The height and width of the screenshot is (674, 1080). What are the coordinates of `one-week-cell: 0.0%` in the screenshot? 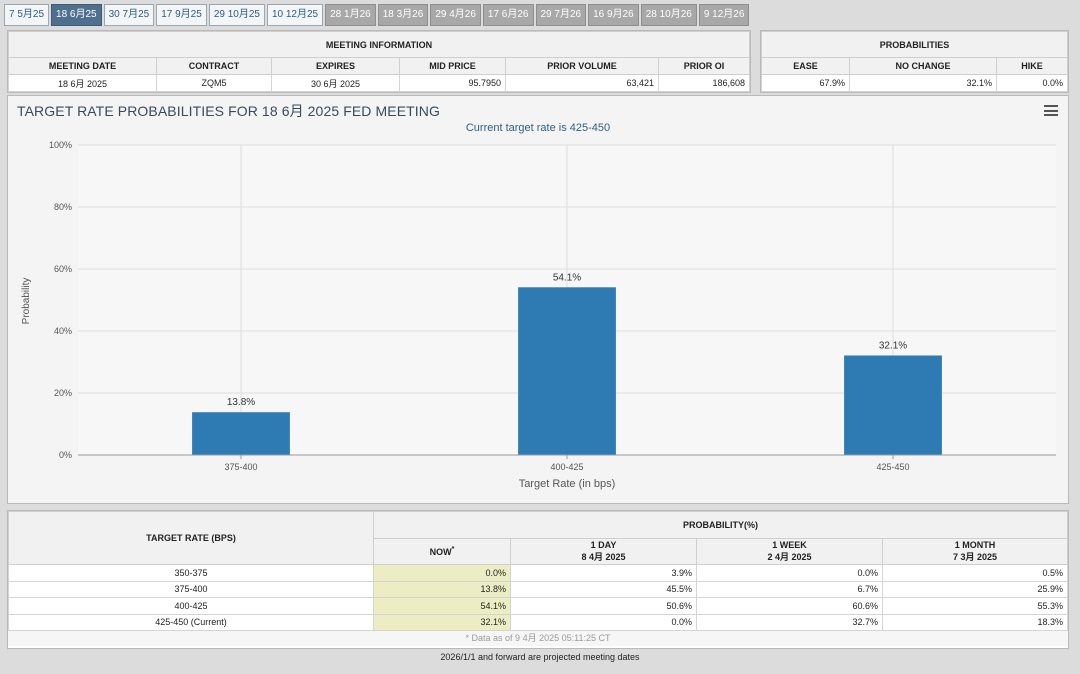 It's located at (789, 573).